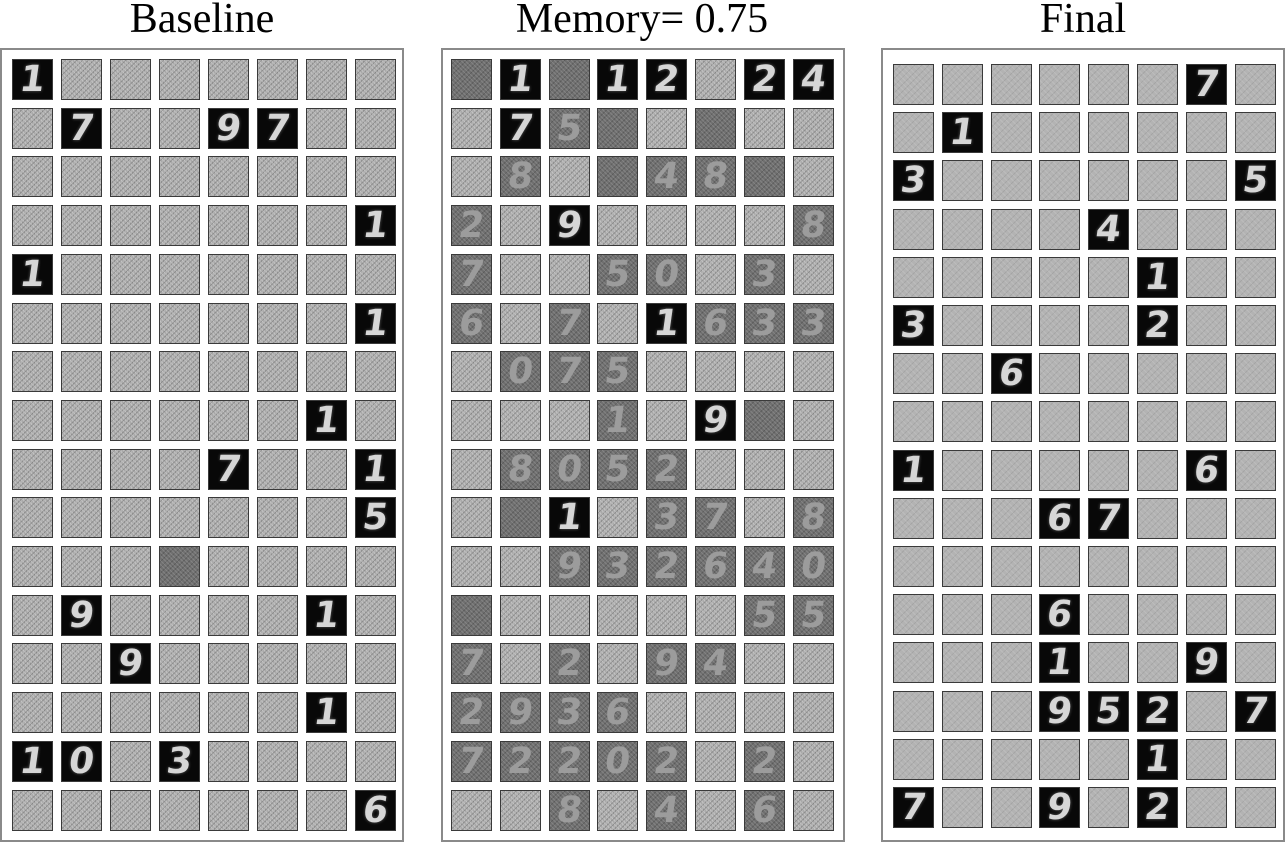 The image size is (1286, 844). I want to click on filter-tile: 3, so click(913, 325).